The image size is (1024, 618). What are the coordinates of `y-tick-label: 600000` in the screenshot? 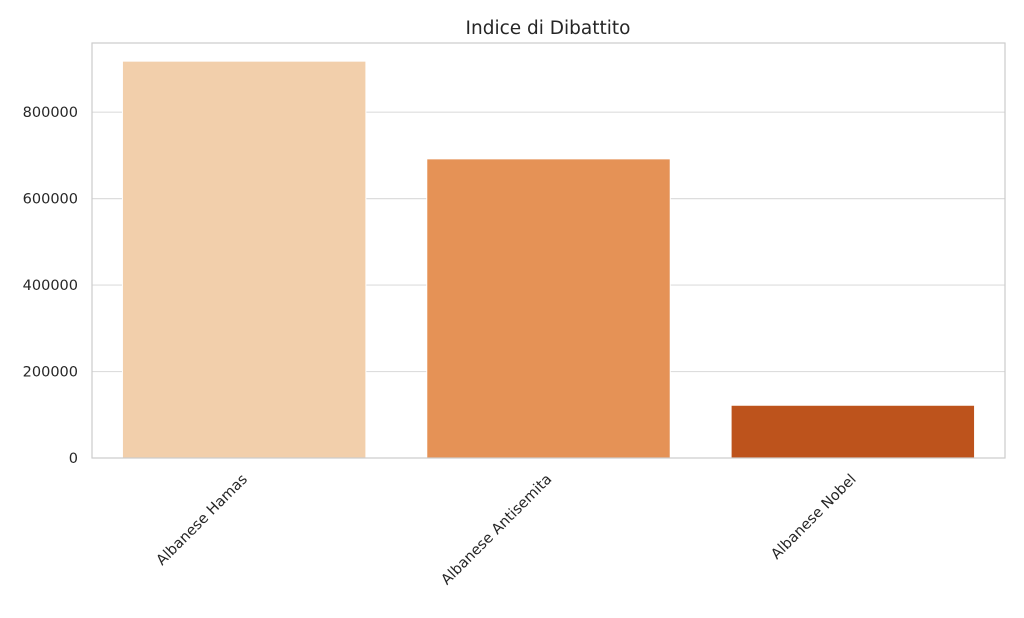 It's located at (50, 200).